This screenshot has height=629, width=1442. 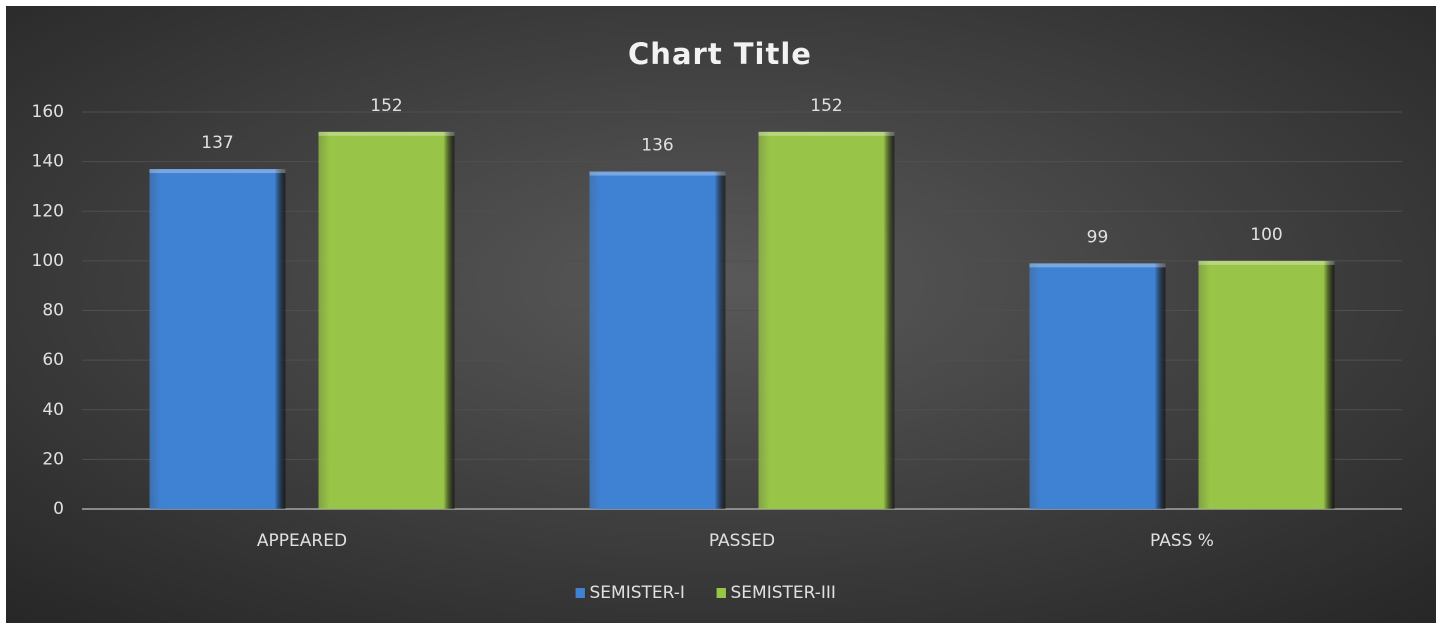 What do you see at coordinates (657, 146) in the screenshot?
I see `data-label: 136` at bounding box center [657, 146].